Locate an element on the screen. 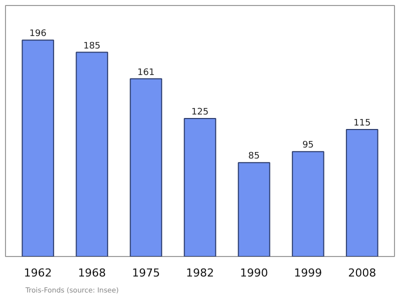 The width and height of the screenshot is (400, 299). data-label: 115 is located at coordinates (362, 123).